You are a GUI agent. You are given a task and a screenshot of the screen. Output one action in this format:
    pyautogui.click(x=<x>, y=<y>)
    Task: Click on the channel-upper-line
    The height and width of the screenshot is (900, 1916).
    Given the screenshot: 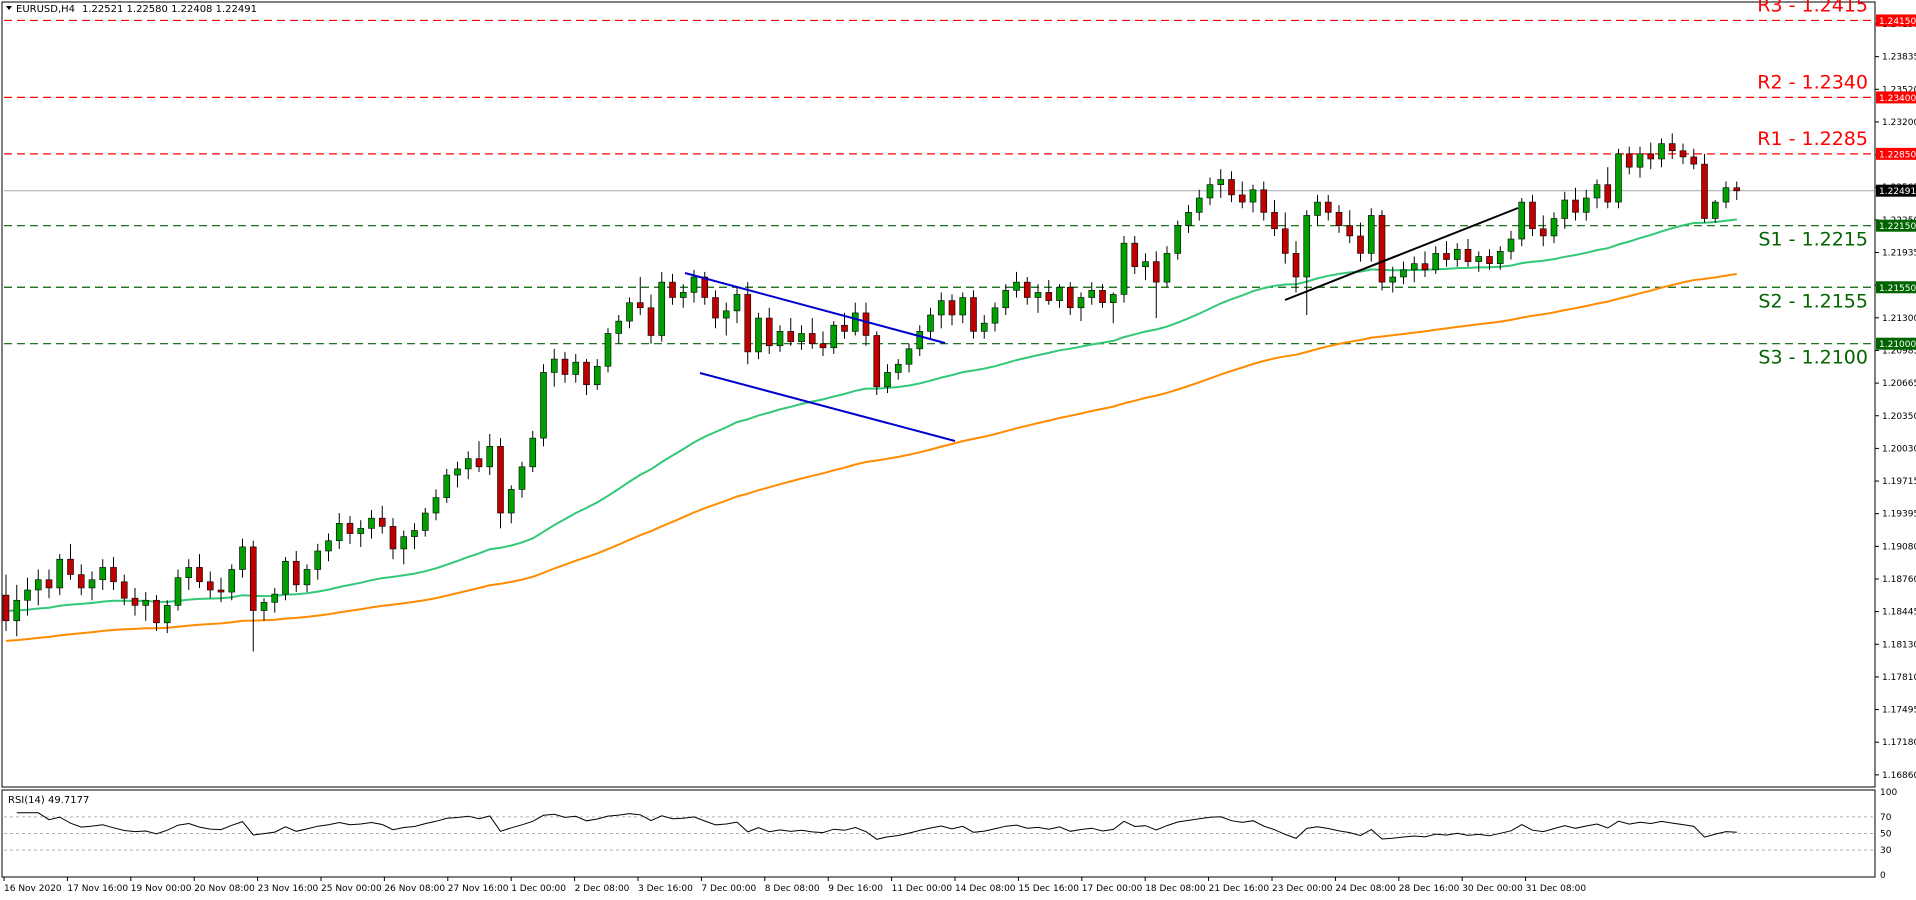 What is the action you would take?
    pyautogui.click(x=815, y=308)
    